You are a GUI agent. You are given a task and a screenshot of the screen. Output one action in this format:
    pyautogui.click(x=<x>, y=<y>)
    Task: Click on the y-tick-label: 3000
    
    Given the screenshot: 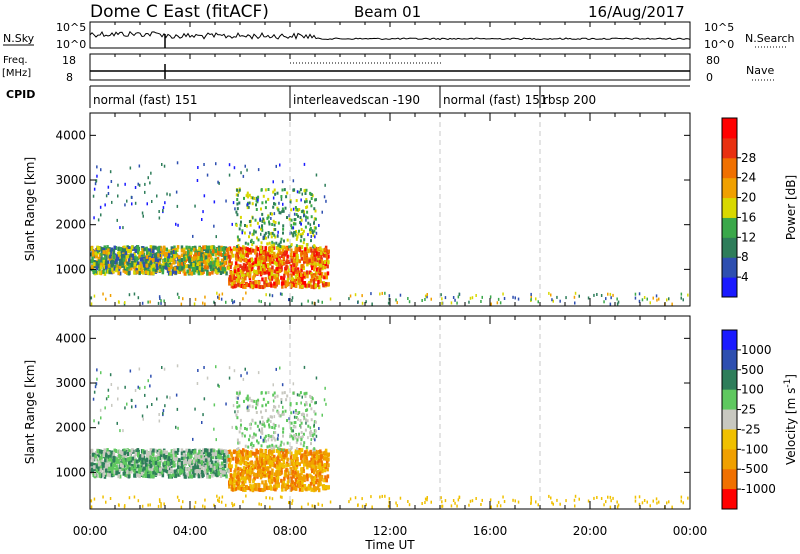 What is the action you would take?
    pyautogui.click(x=70, y=383)
    